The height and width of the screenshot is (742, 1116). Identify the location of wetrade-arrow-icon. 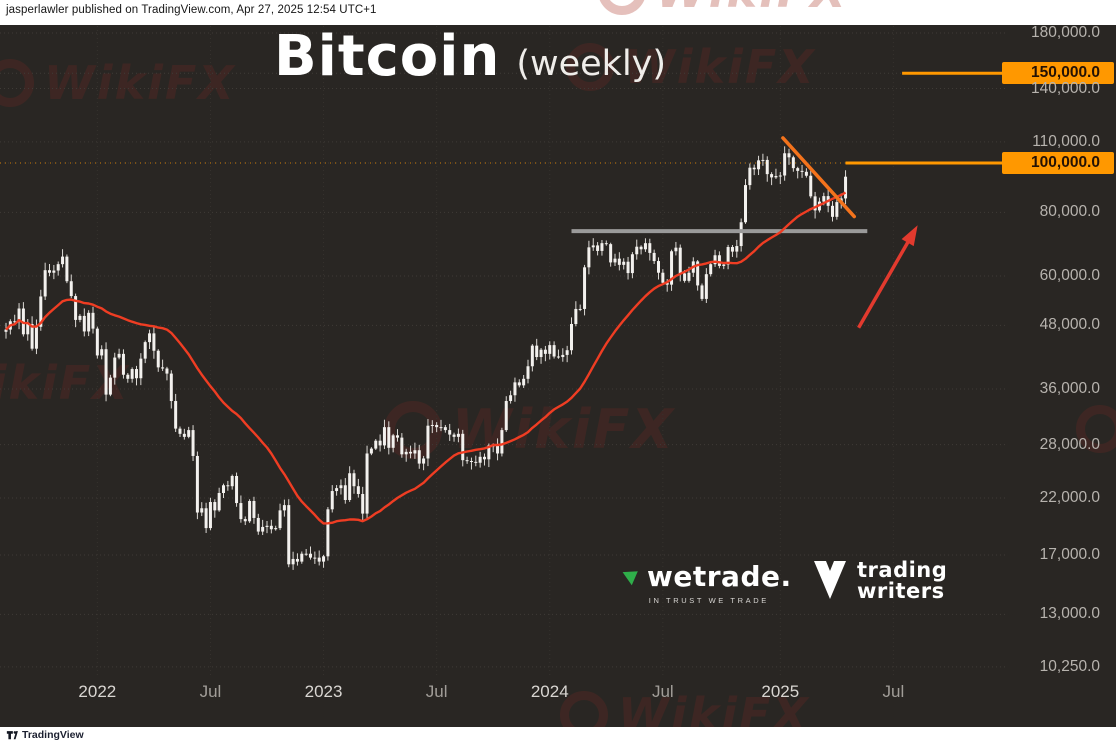
(632, 575).